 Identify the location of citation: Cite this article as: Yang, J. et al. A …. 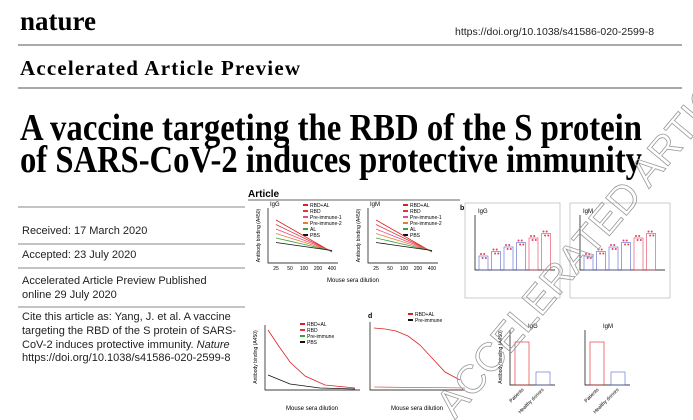
(126, 317).